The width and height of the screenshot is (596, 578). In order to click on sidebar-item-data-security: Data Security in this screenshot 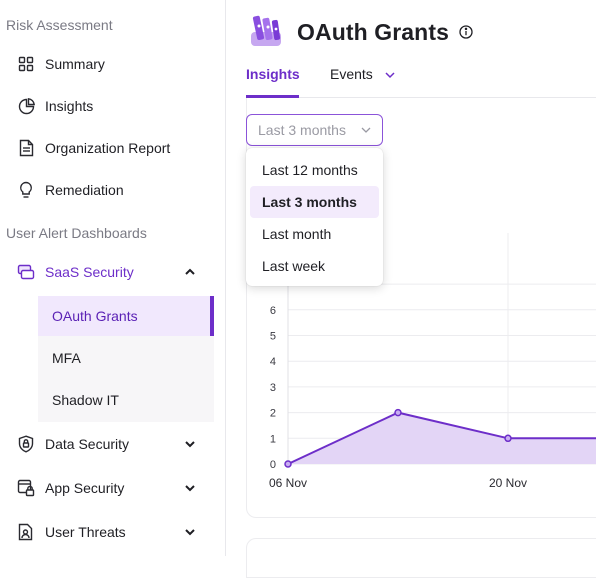, I will do `click(113, 444)`.